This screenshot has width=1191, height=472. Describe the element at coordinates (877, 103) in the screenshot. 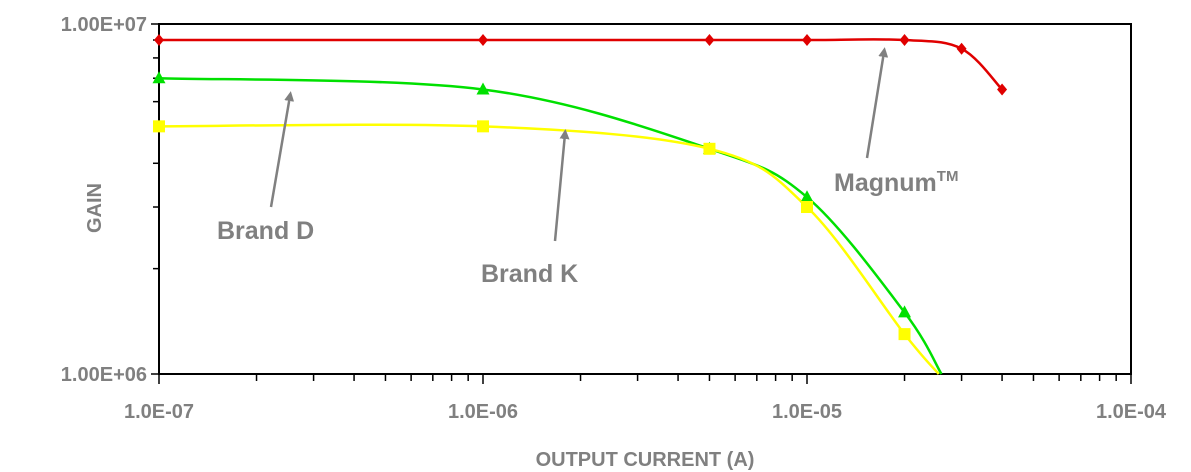

I see `annotation-arrow-magnum` at that location.